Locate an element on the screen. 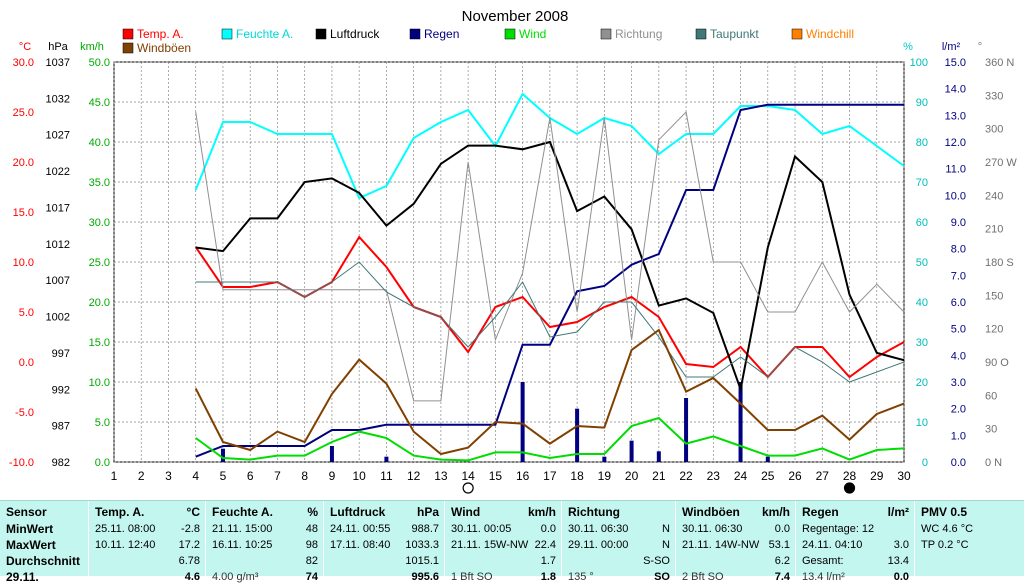 This screenshot has width=1024, height=585. x-tick-label: 10 is located at coordinates (359, 476).